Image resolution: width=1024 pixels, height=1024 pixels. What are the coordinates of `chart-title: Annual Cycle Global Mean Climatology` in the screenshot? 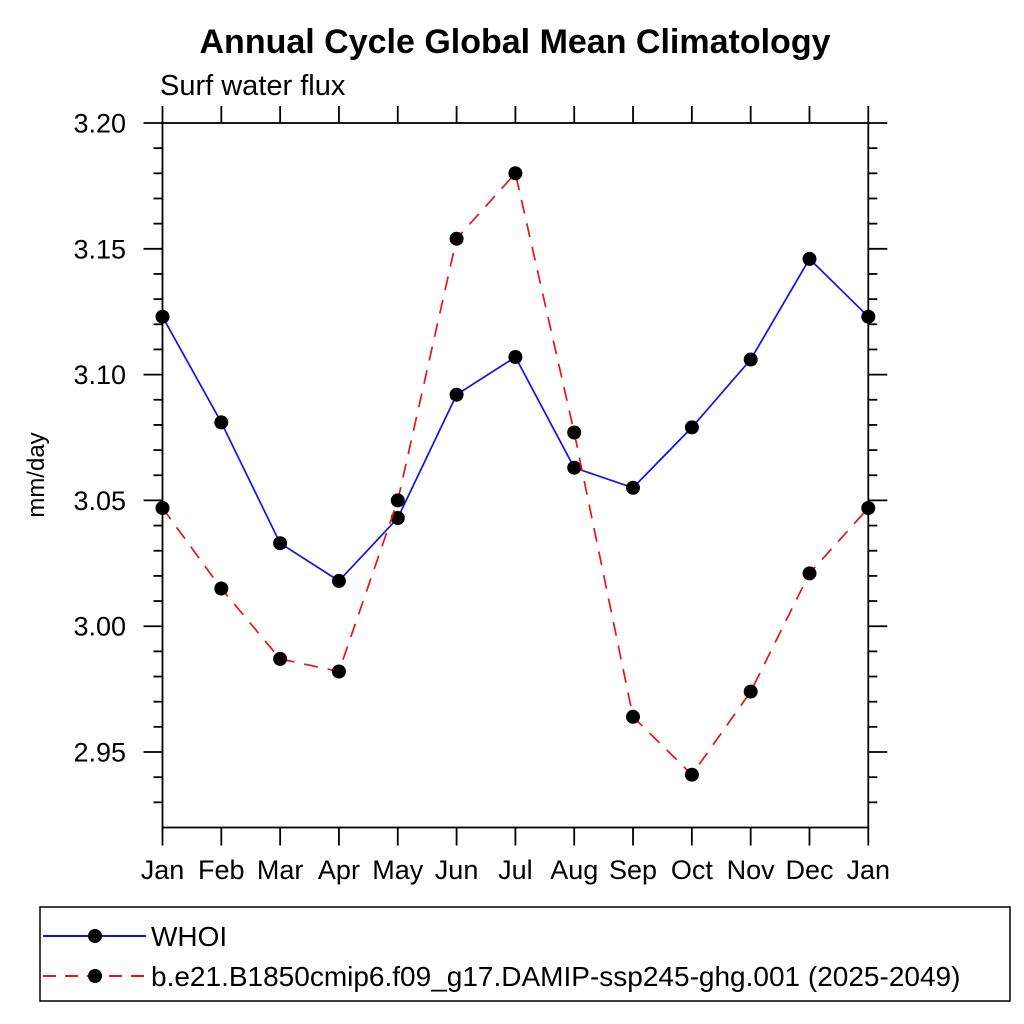 It's located at (515, 42).